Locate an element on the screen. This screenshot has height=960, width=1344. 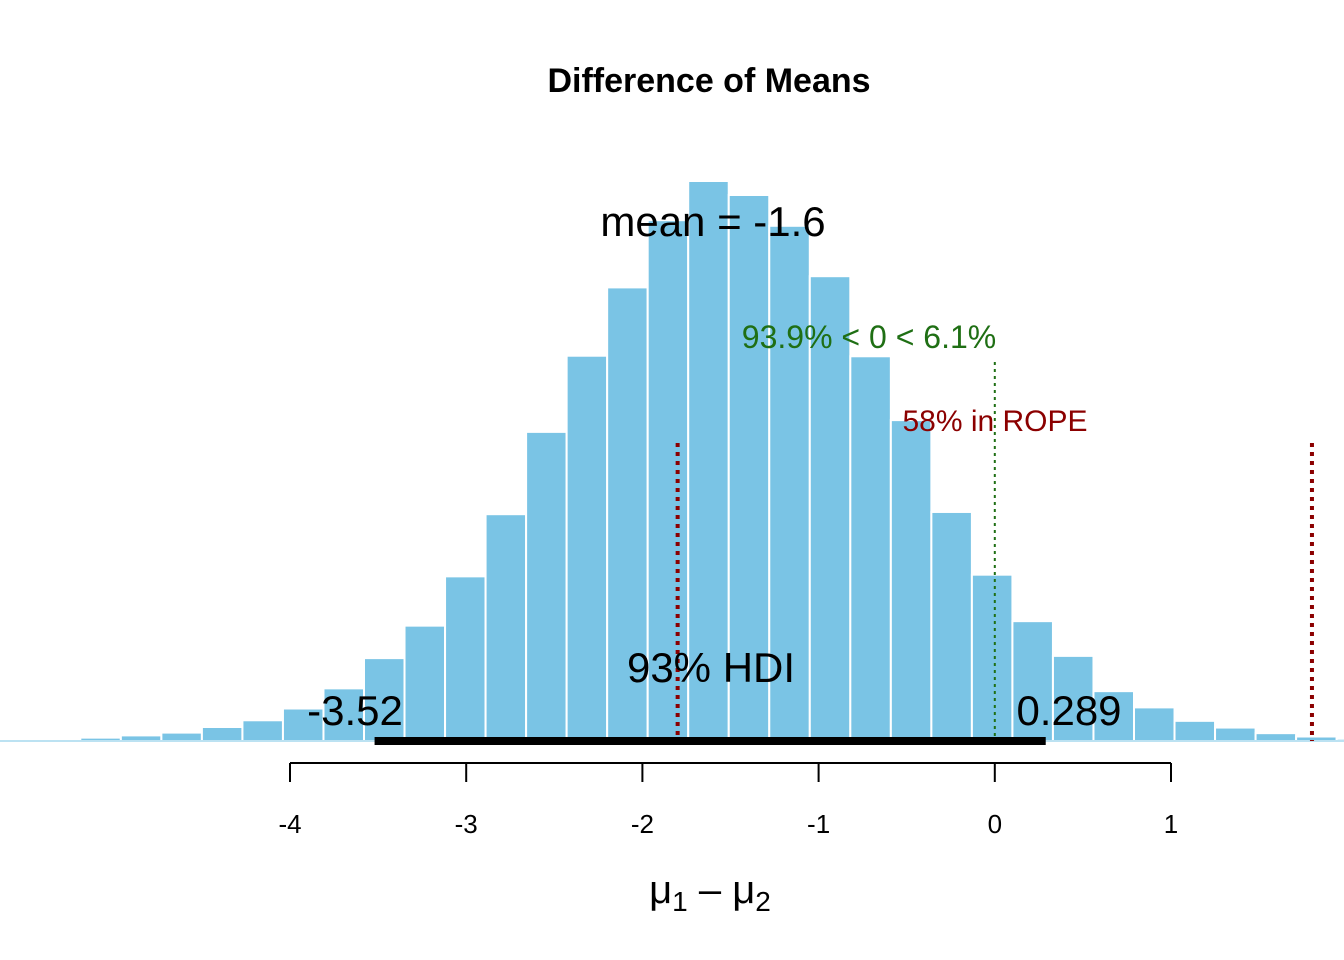
comparison-annotation: 93.9% < 0 < 6.1% is located at coordinates (869, 337).